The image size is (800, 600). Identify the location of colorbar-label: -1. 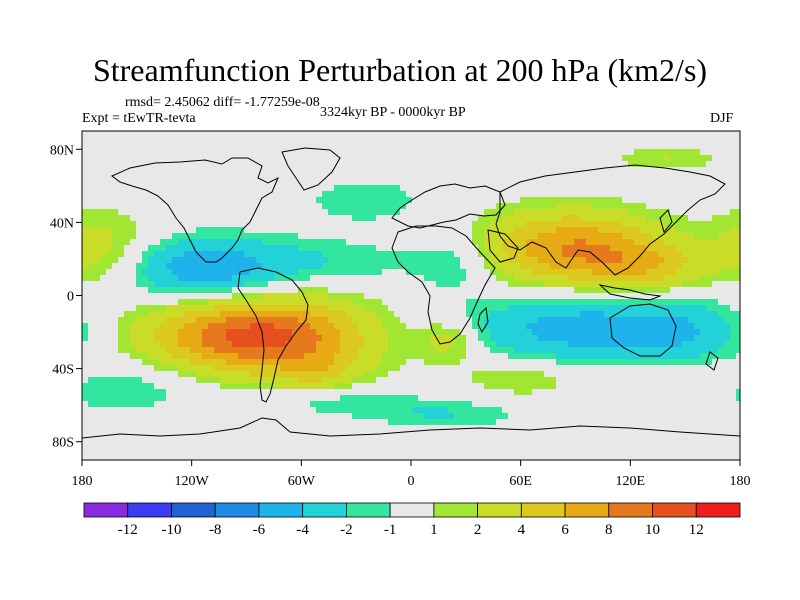
(390, 530).